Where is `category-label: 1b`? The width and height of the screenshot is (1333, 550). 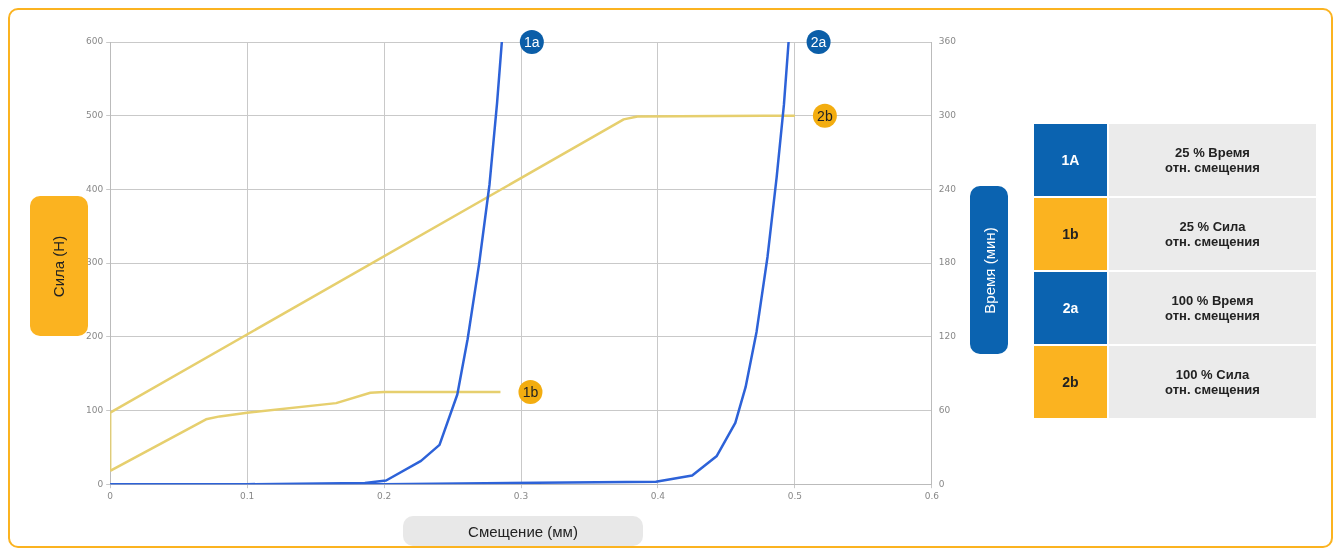
category-label: 1b is located at coordinates (1070, 234).